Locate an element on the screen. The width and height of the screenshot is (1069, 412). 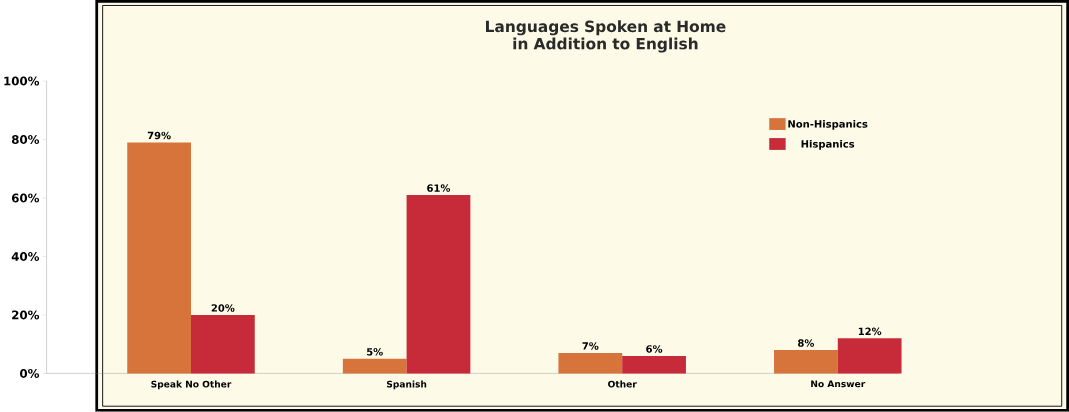
data-label: 8% is located at coordinates (806, 343).